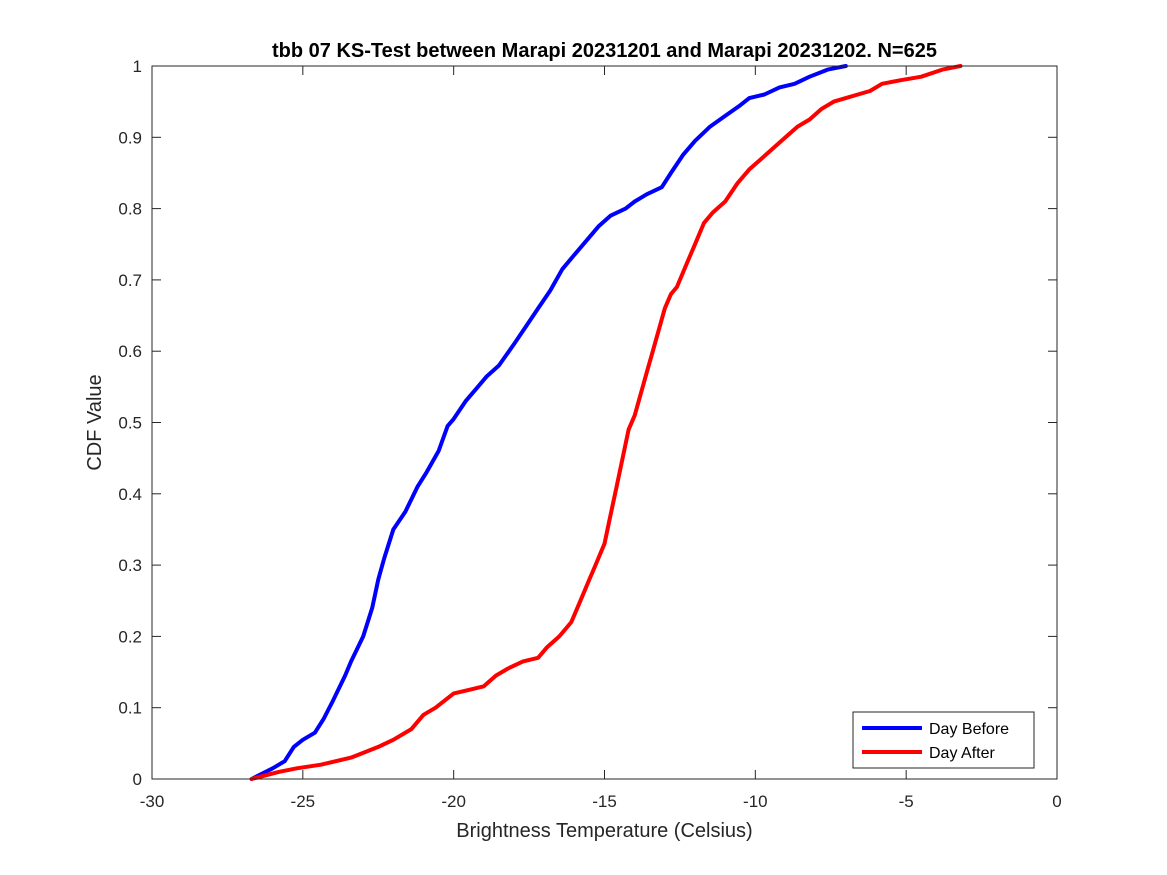 This screenshot has width=1167, height=875. Describe the element at coordinates (604, 801) in the screenshot. I see `x-tick-label: -15` at that location.